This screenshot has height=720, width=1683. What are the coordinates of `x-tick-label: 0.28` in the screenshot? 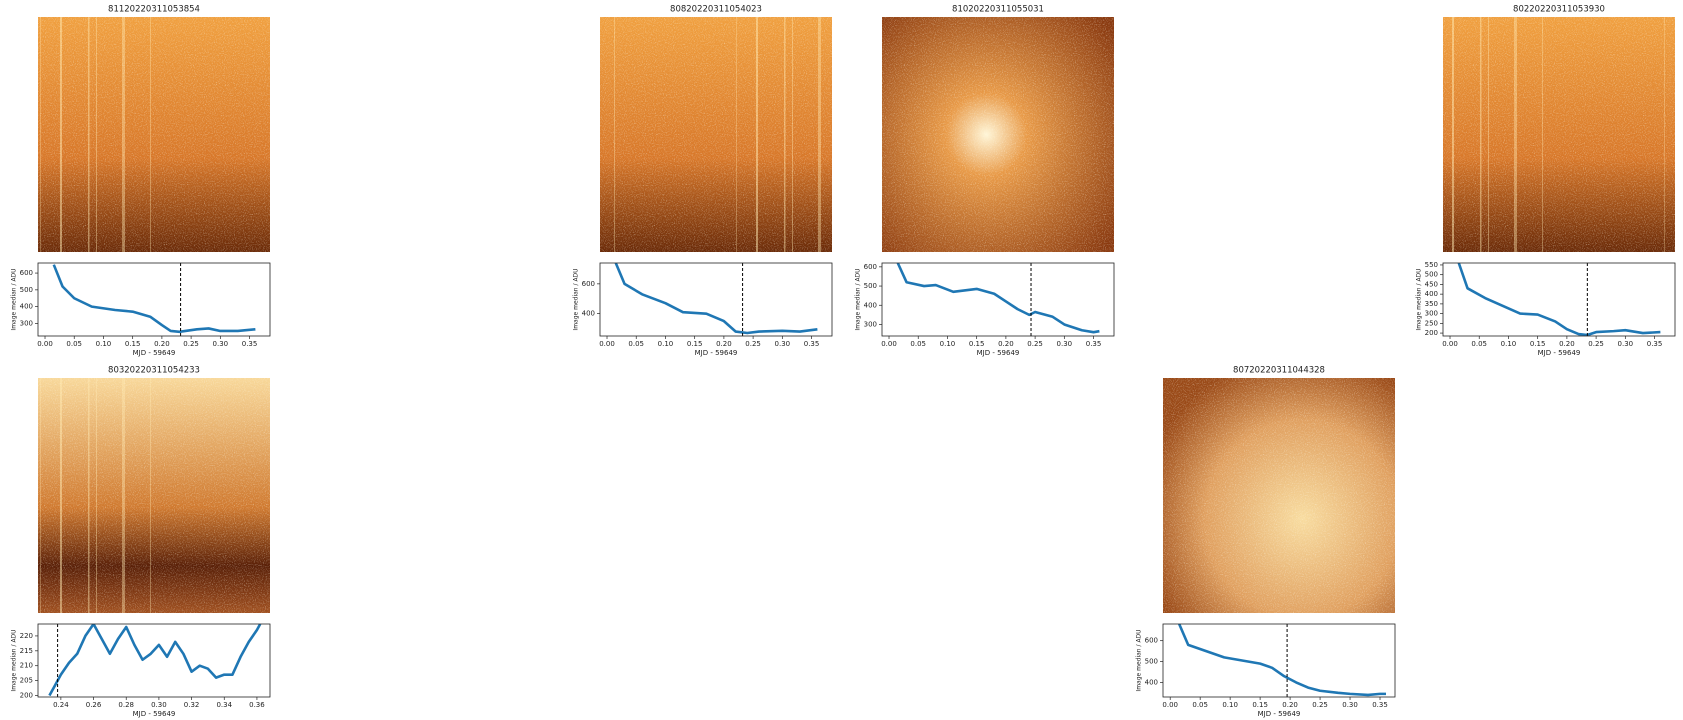 It's located at (126, 705).